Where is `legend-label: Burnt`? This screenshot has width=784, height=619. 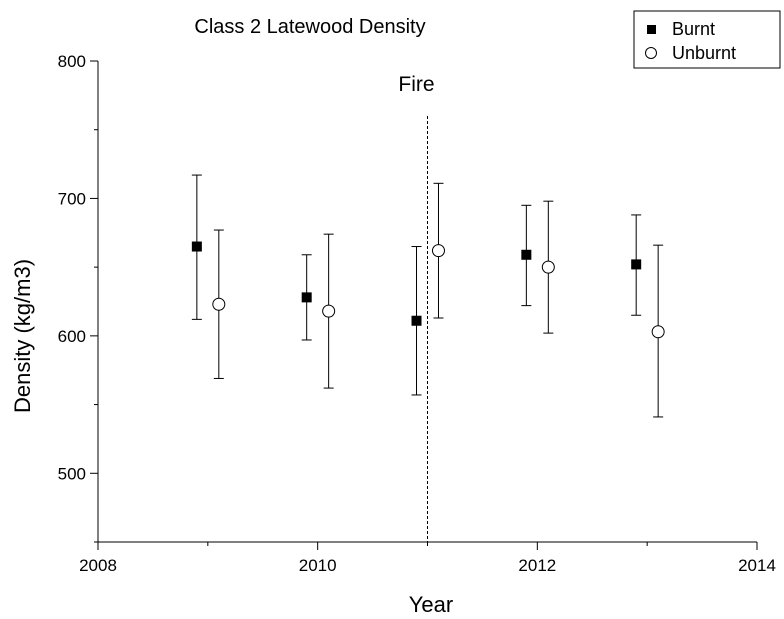 legend-label: Burnt is located at coordinates (693, 29).